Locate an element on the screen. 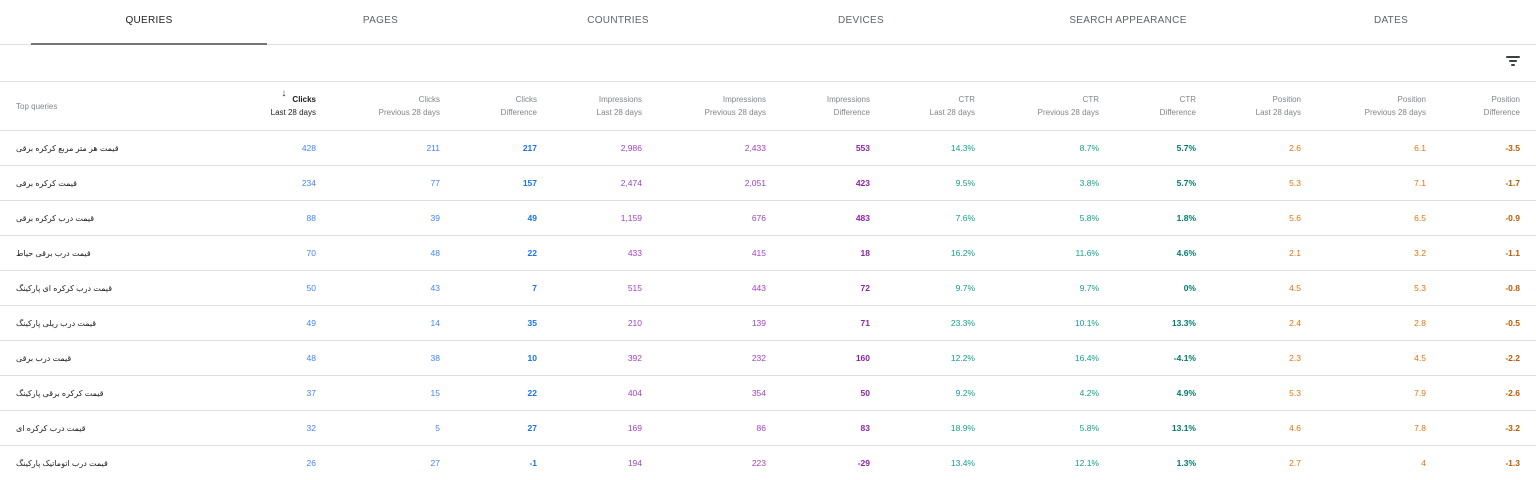 The image size is (1536, 480). cell-clicks-difference: -1 is located at coordinates (488, 463).